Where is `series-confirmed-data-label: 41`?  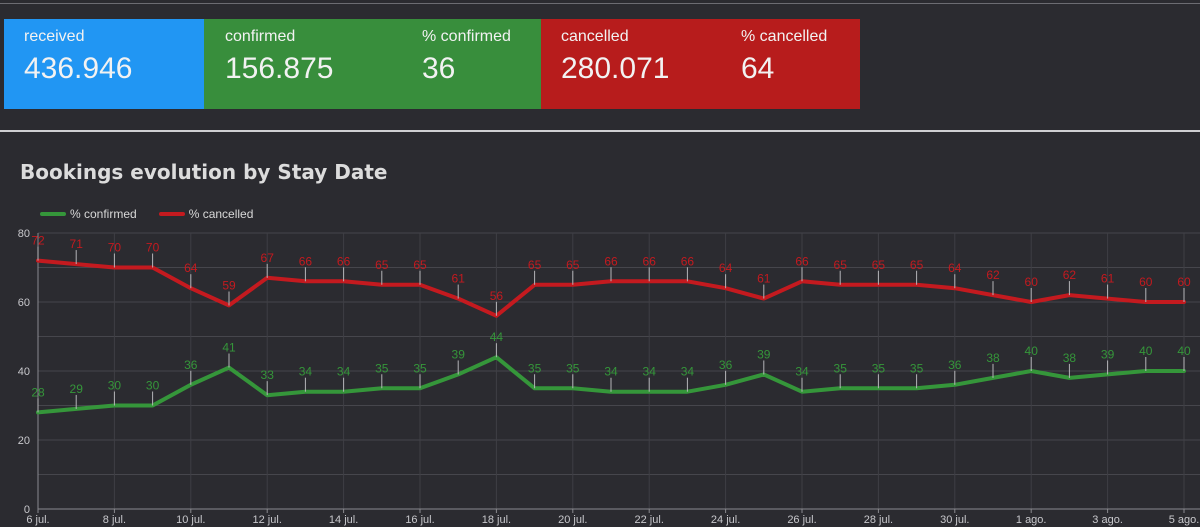 series-confirmed-data-label: 41 is located at coordinates (229, 348).